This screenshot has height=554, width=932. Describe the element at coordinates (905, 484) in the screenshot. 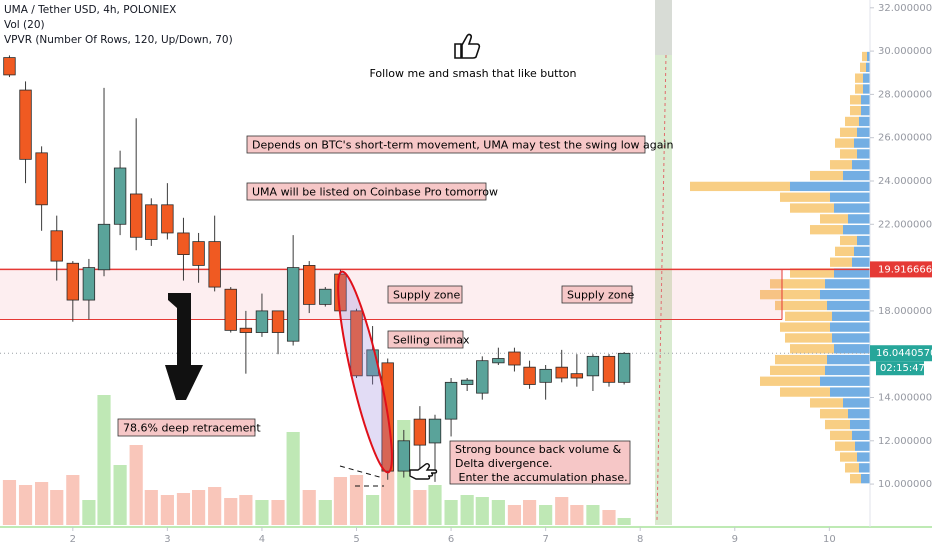

I see `y-tick-label: 10.00000000` at that location.